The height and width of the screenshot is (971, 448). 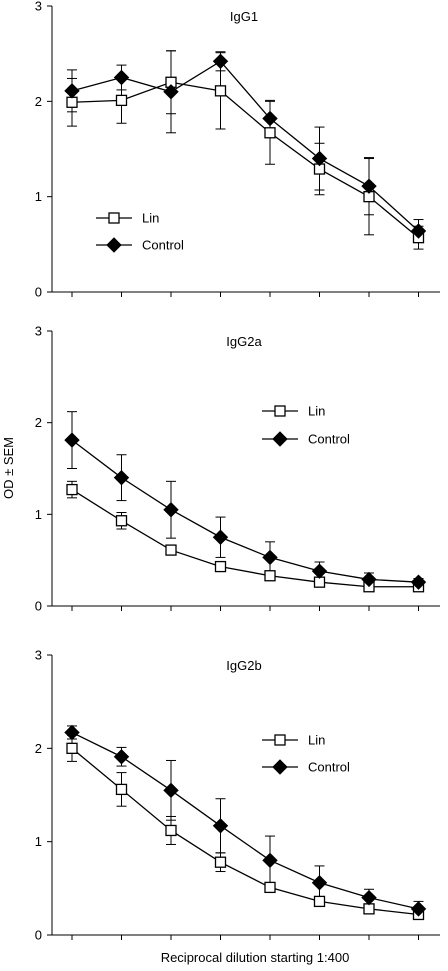 What do you see at coordinates (255, 957) in the screenshot?
I see `x-axis-label: Reciprocal dilution starting 1:400` at bounding box center [255, 957].